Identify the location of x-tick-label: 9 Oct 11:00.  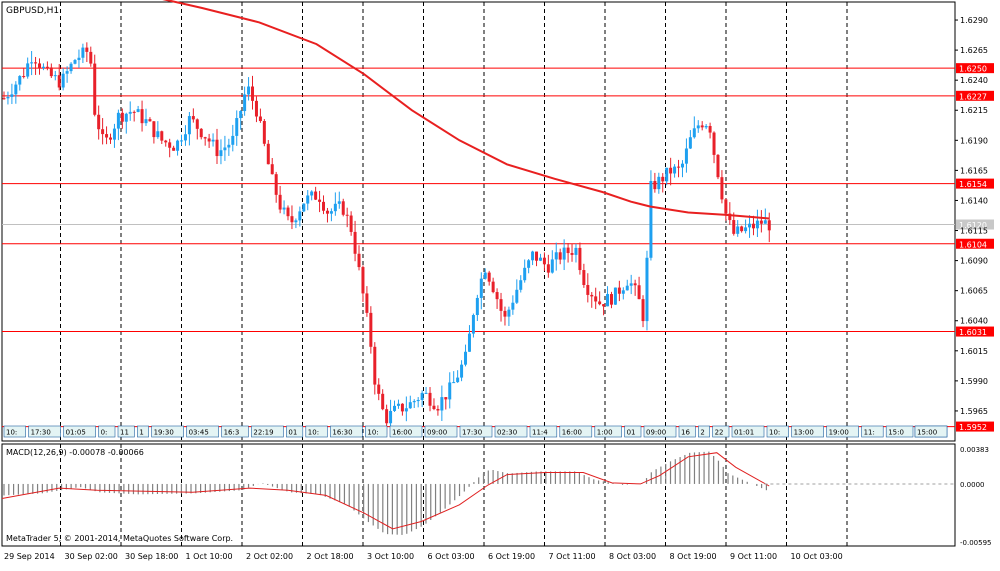
(753, 556).